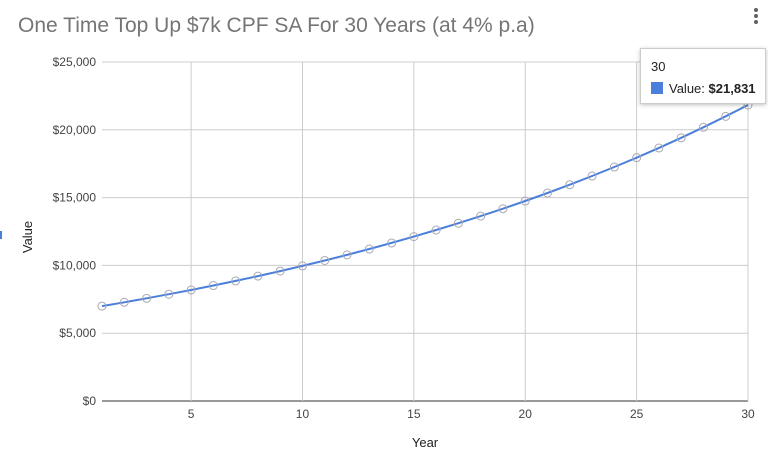  Describe the element at coordinates (90, 401) in the screenshot. I see `y-tick-label: $0` at that location.